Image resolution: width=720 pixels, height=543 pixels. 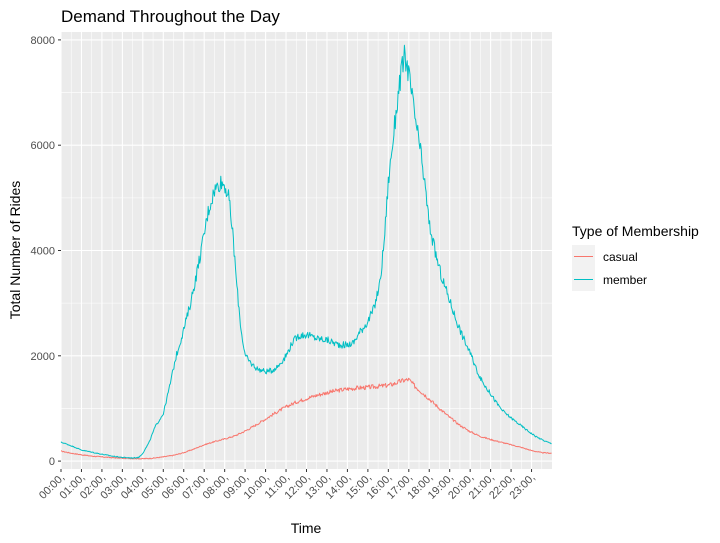 I want to click on y-tick-label: 2000, so click(x=43, y=357).